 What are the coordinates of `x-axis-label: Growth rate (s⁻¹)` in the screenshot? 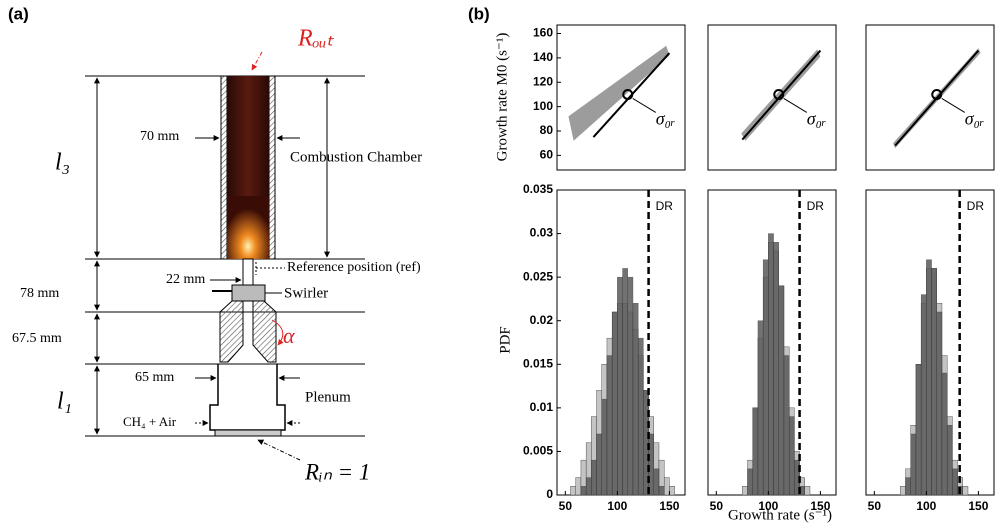 It's located at (780, 515).